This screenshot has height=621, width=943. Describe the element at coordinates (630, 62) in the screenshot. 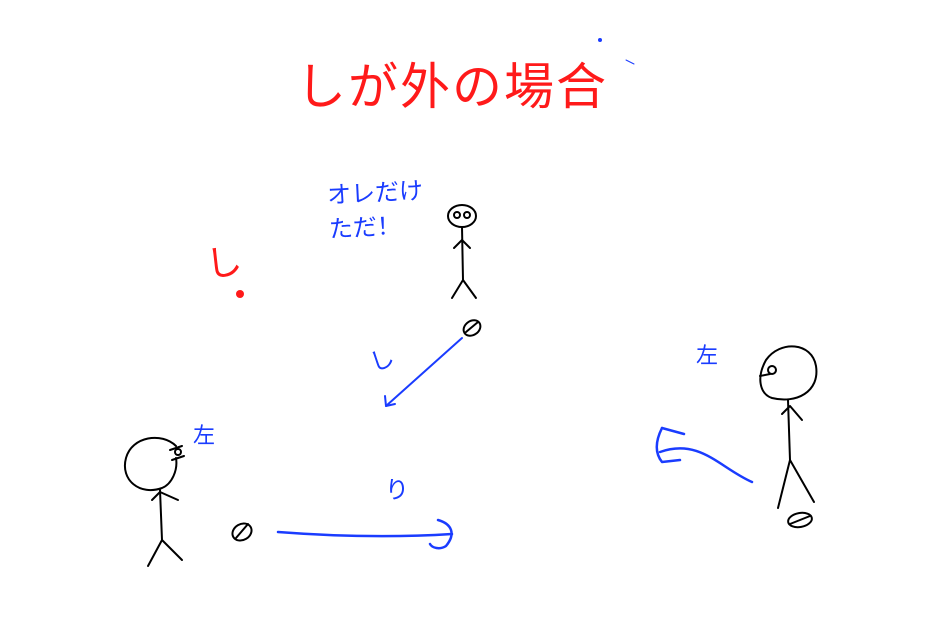

I see `stray-tick` at that location.